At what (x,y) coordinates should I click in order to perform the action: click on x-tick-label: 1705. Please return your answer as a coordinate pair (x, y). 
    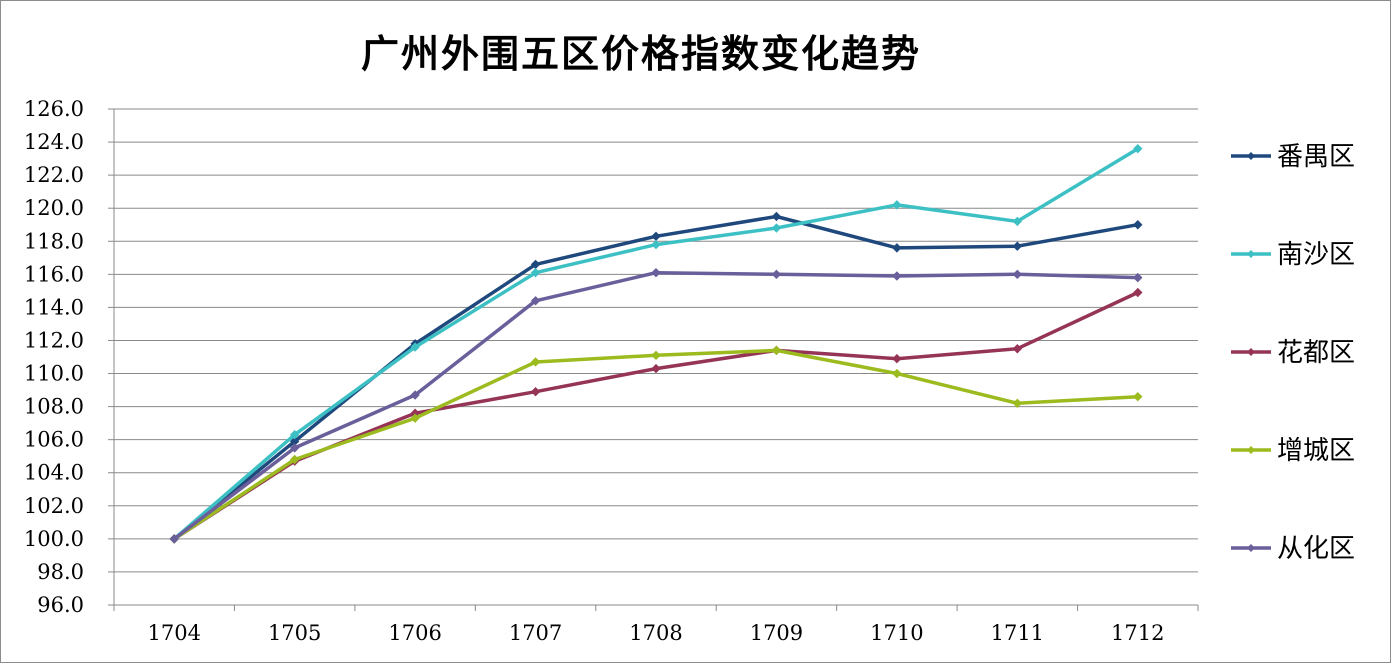
    Looking at the image, I should click on (294, 633).